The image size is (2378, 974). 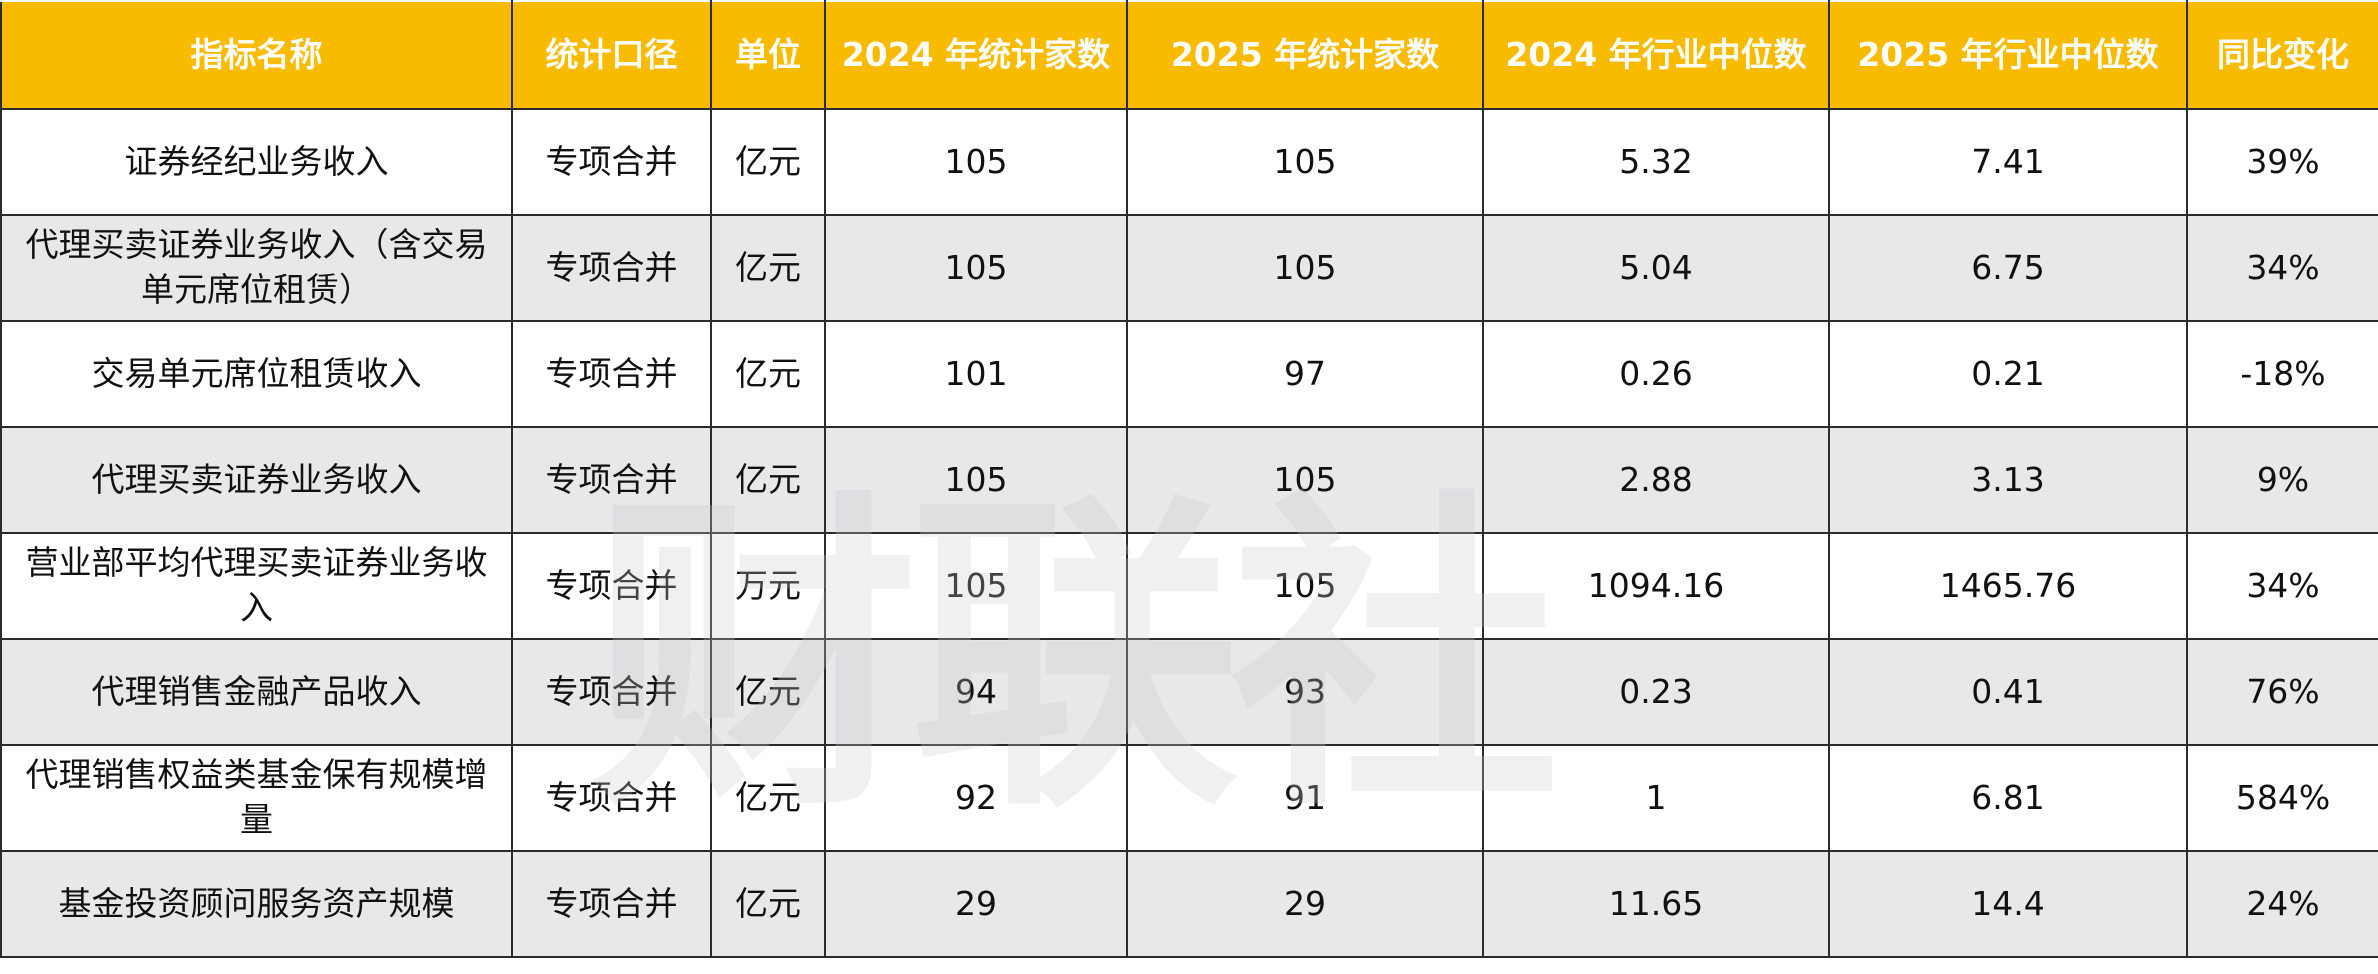 What do you see at coordinates (256, 268) in the screenshot?
I see `table-cell: 代理买卖证券业务收入（含交易单元席位租赁）` at bounding box center [256, 268].